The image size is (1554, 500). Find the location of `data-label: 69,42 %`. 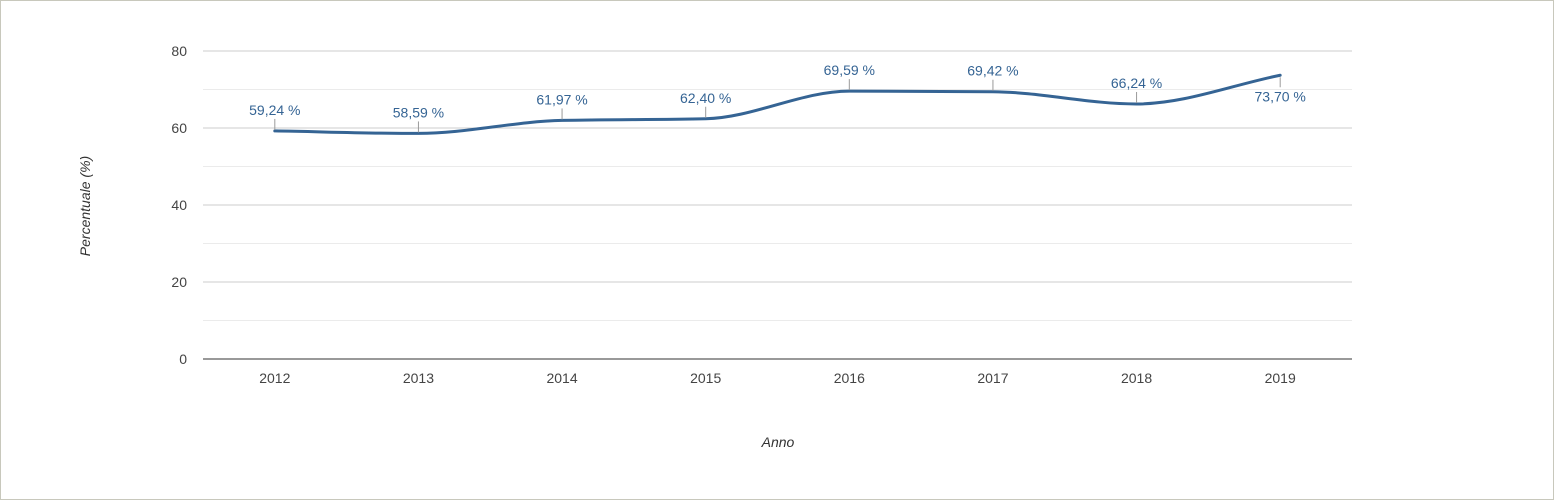

data-label: 69,42 % is located at coordinates (992, 71).